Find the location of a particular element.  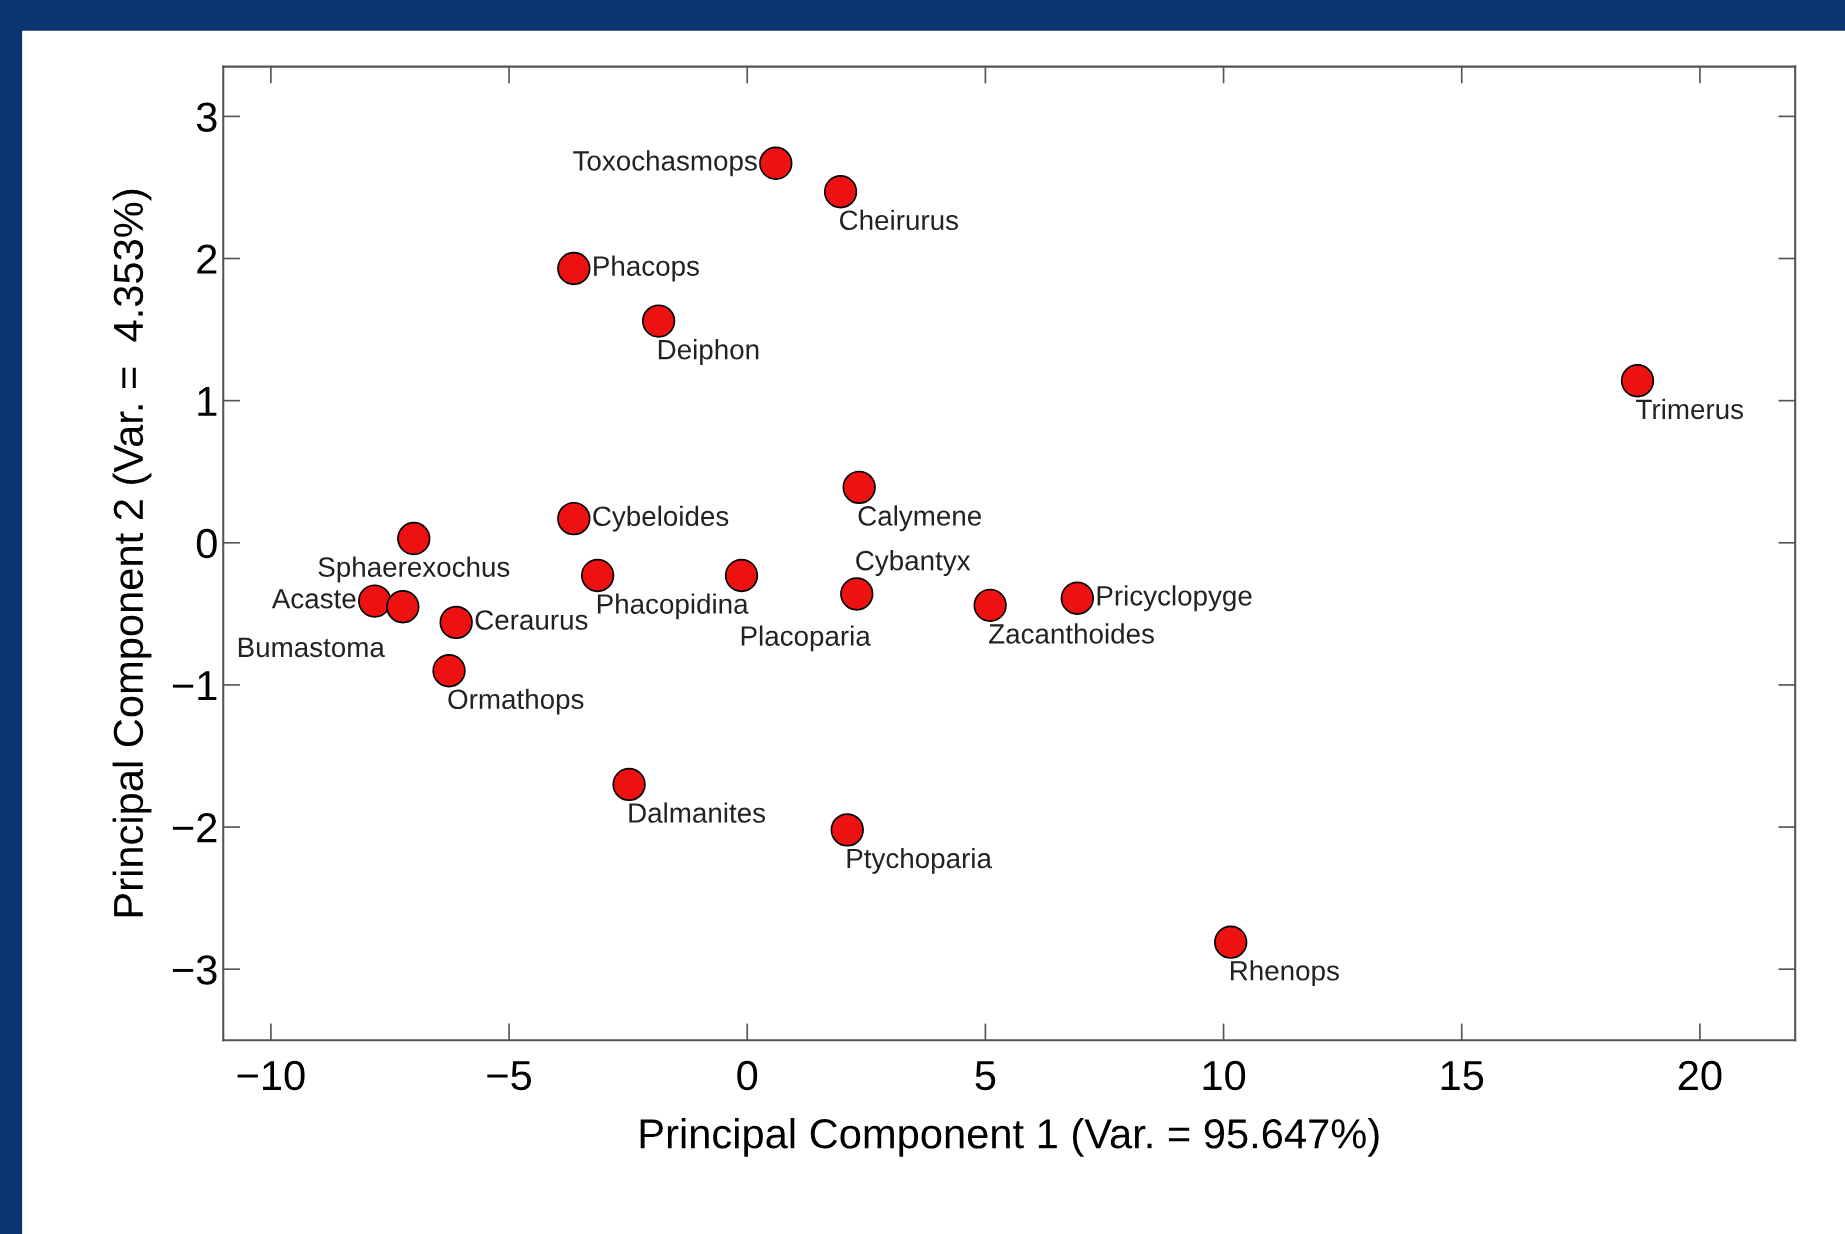

x-tick-label: −5 is located at coordinates (509, 1076).